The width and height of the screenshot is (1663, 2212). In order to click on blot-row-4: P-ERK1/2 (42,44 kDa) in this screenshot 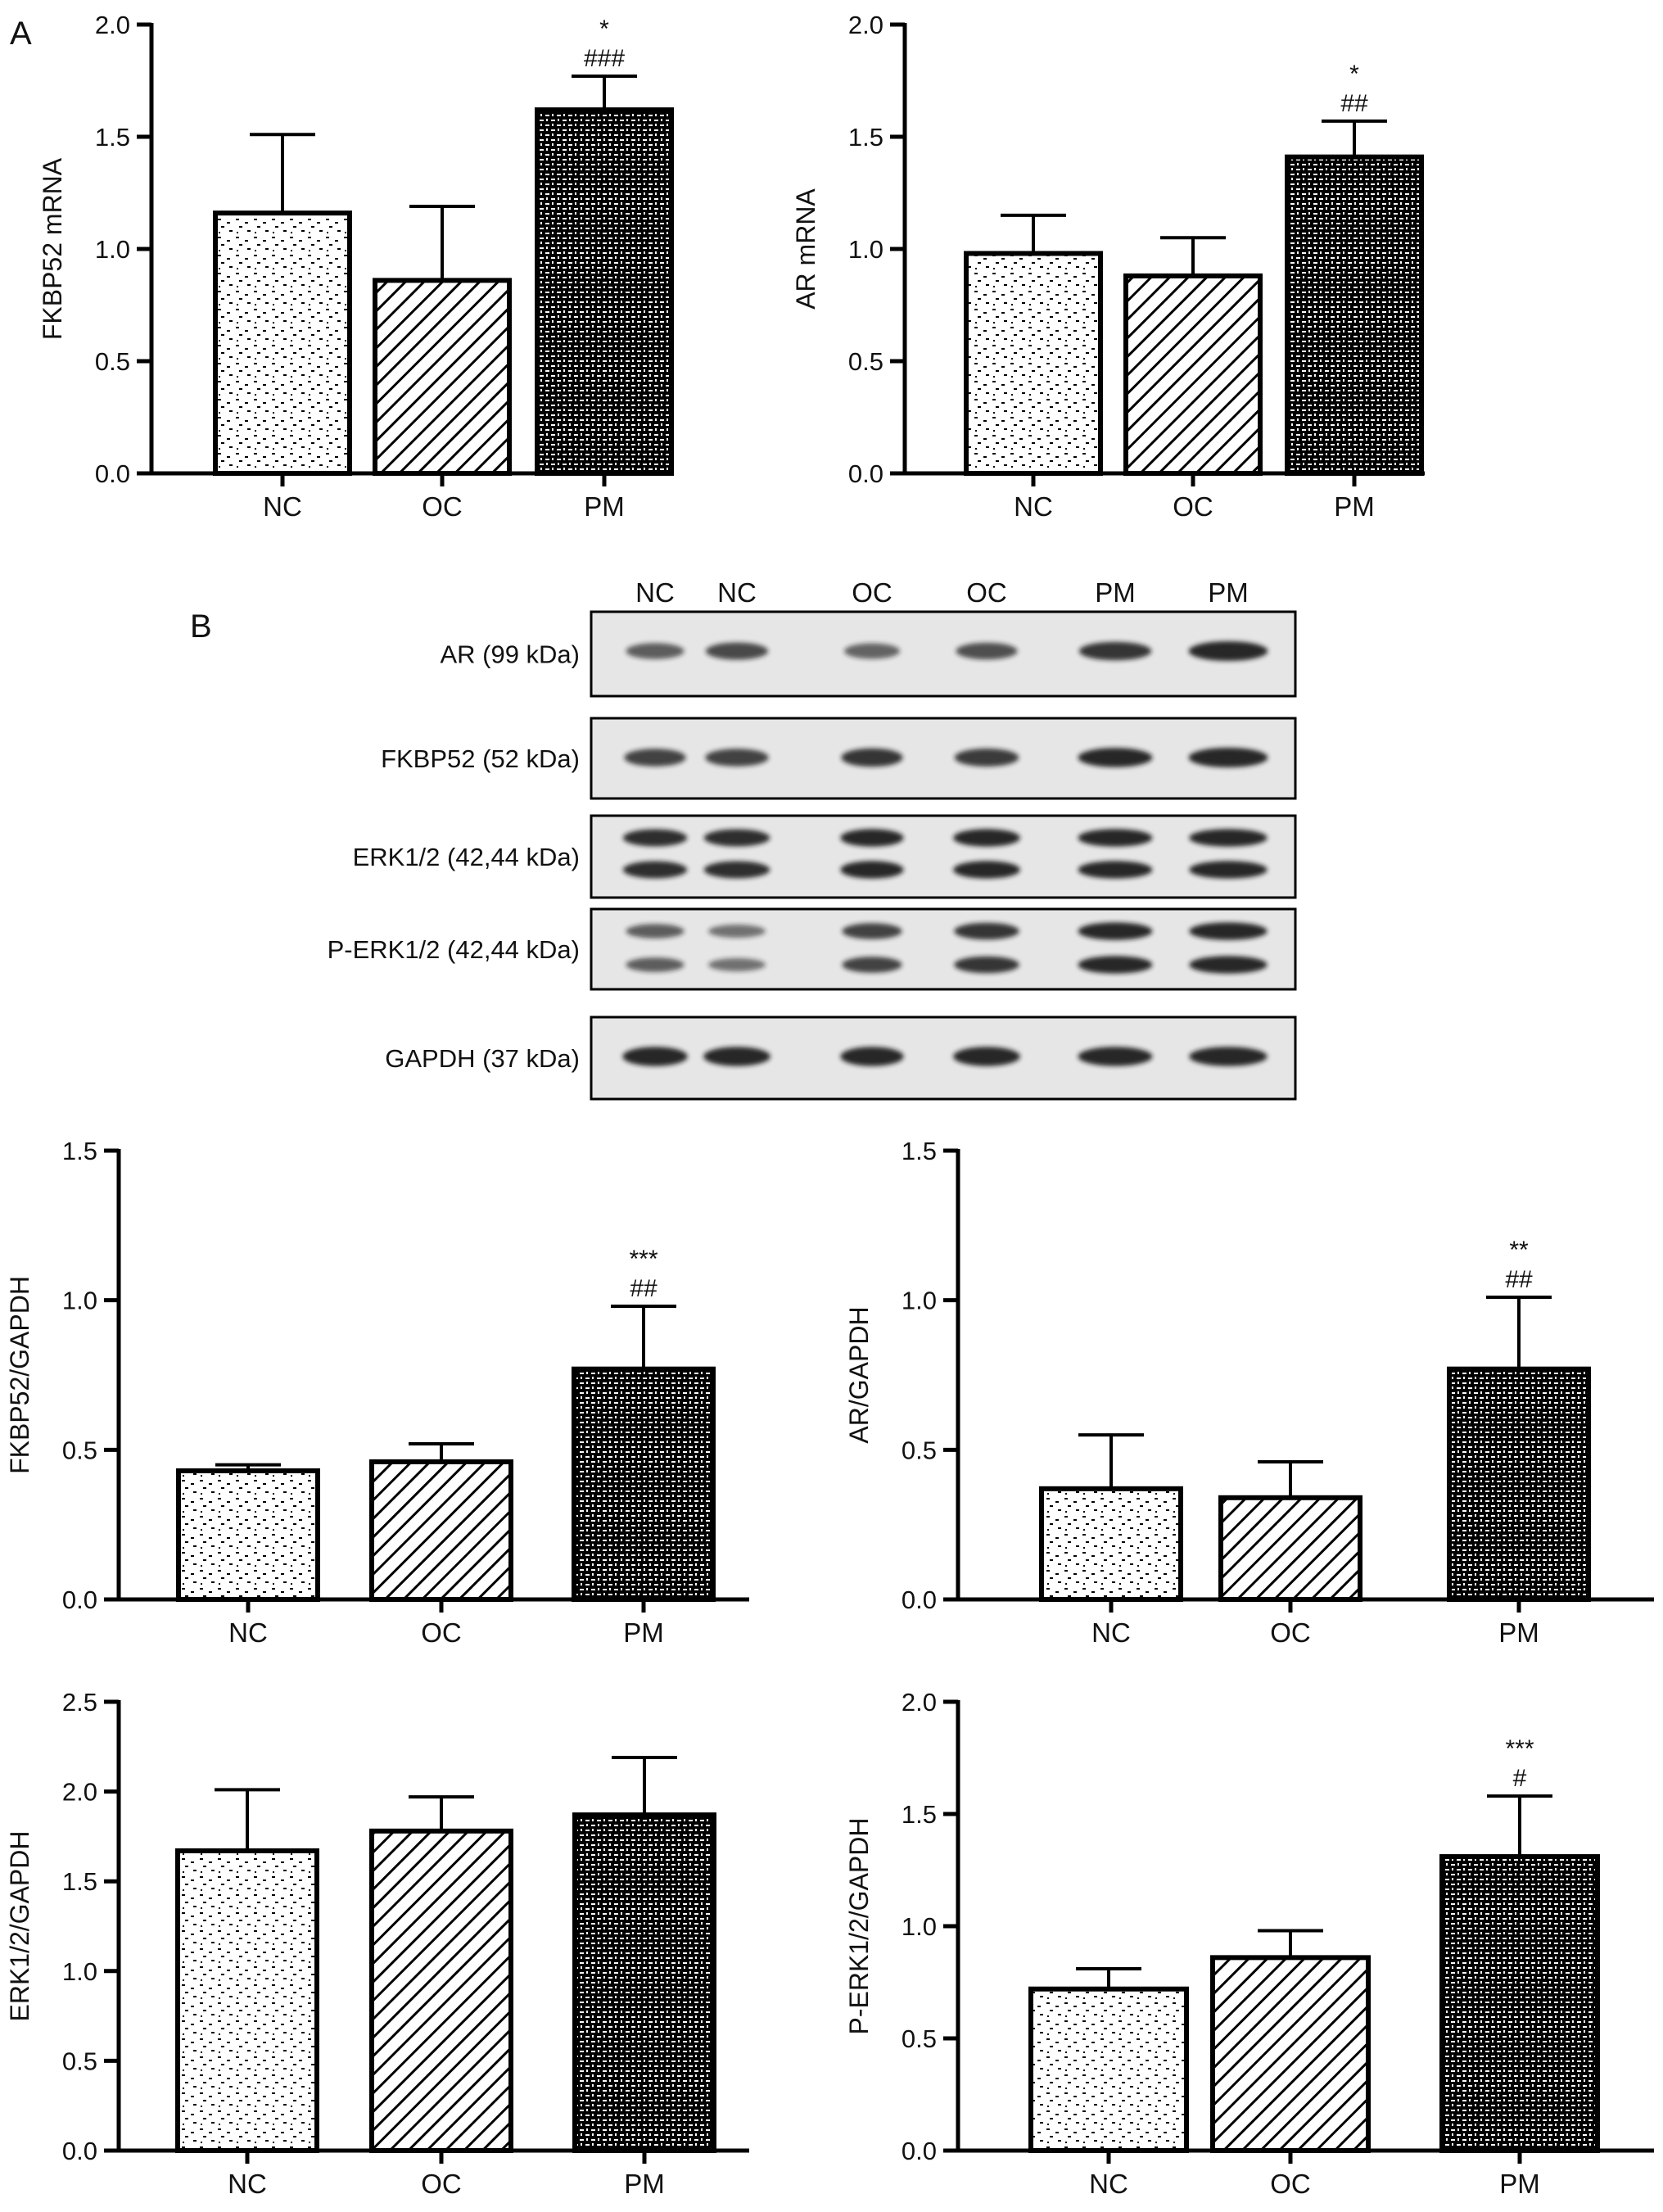, I will do `click(812, 949)`.